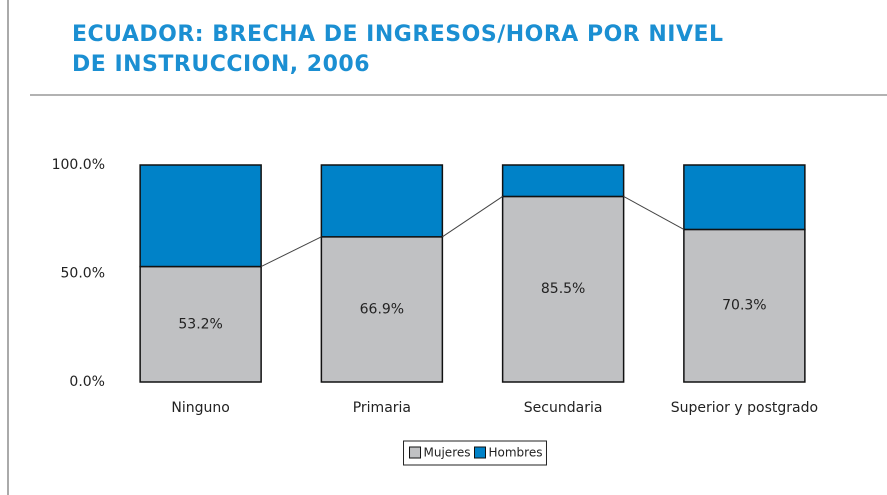 This screenshot has height=495, width=887. I want to click on y-tick-label: 50.0%, so click(83, 274).